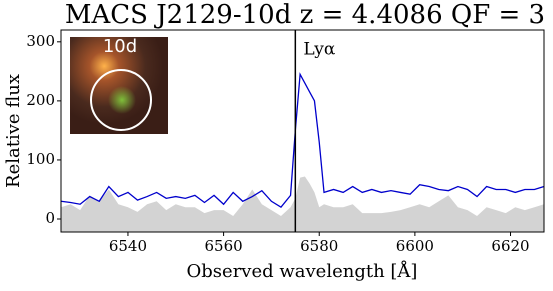  What do you see at coordinates (319, 246) in the screenshot?
I see `x-tick-label: 6580` at bounding box center [319, 246].